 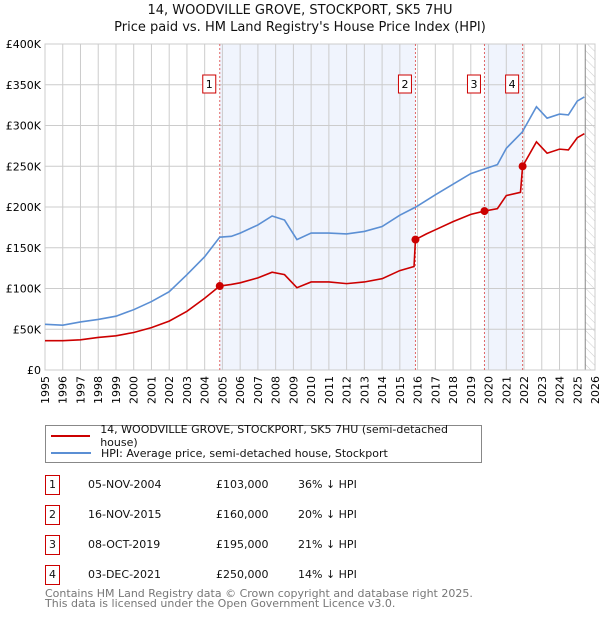 I want to click on sale-date: 16-NOV-2015, so click(x=125, y=514).